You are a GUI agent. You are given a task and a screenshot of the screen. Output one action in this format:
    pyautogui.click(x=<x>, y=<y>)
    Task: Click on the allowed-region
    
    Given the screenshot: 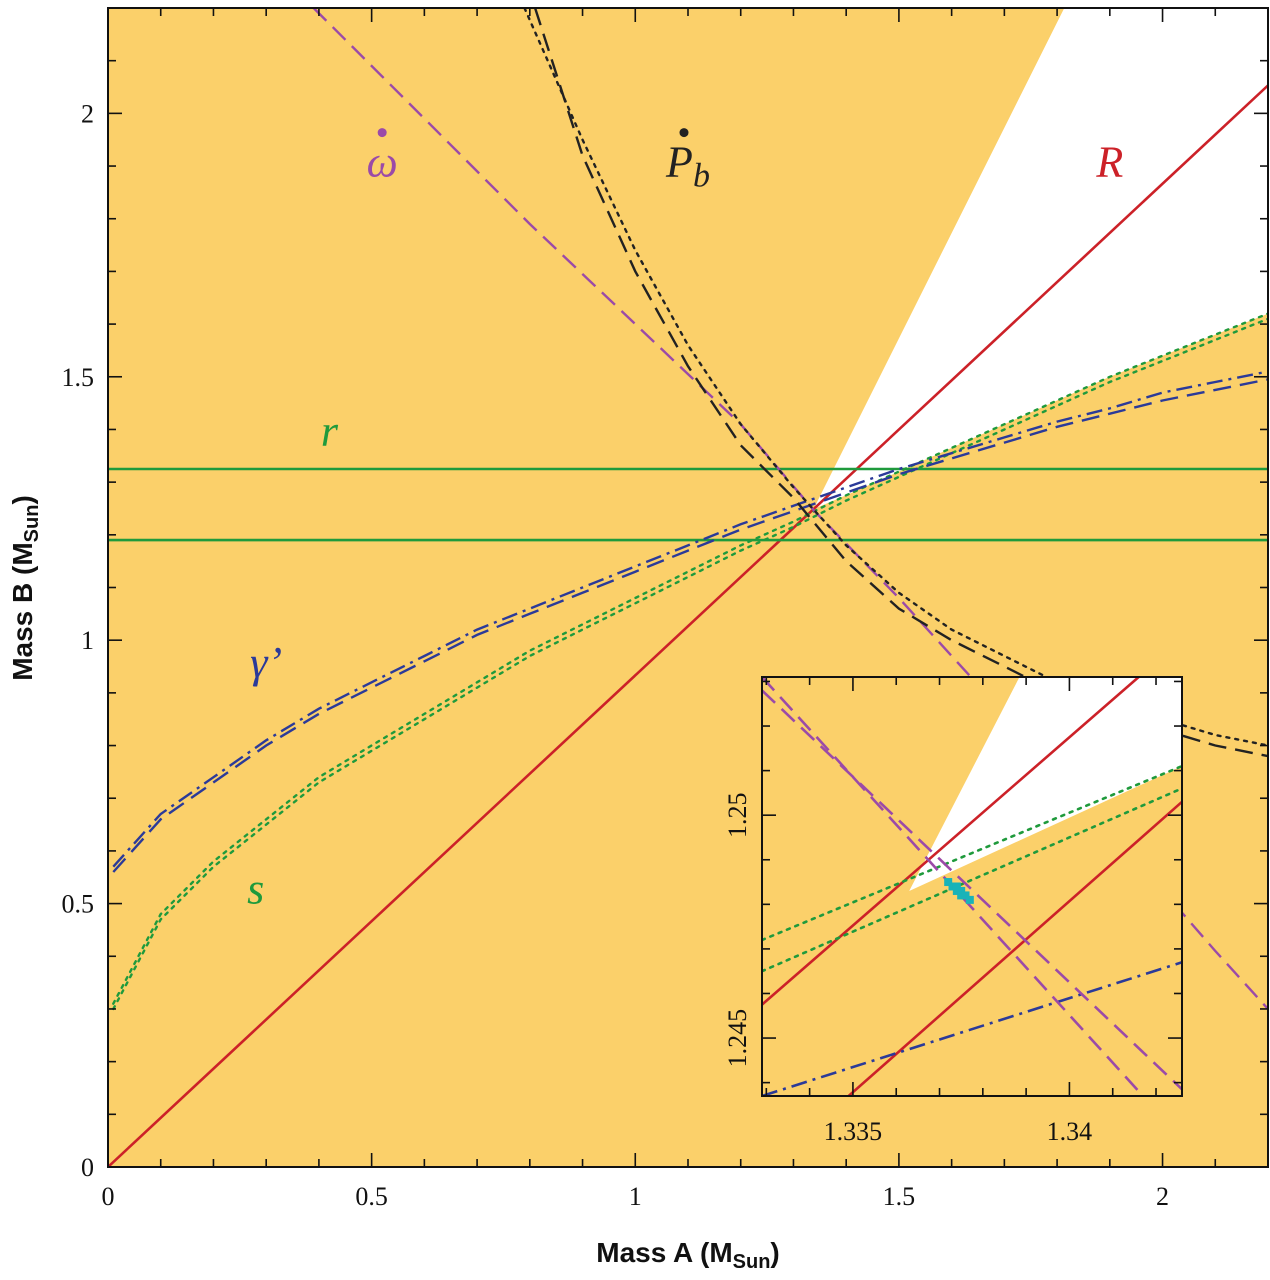 What is the action you would take?
    pyautogui.click(x=1040, y=259)
    